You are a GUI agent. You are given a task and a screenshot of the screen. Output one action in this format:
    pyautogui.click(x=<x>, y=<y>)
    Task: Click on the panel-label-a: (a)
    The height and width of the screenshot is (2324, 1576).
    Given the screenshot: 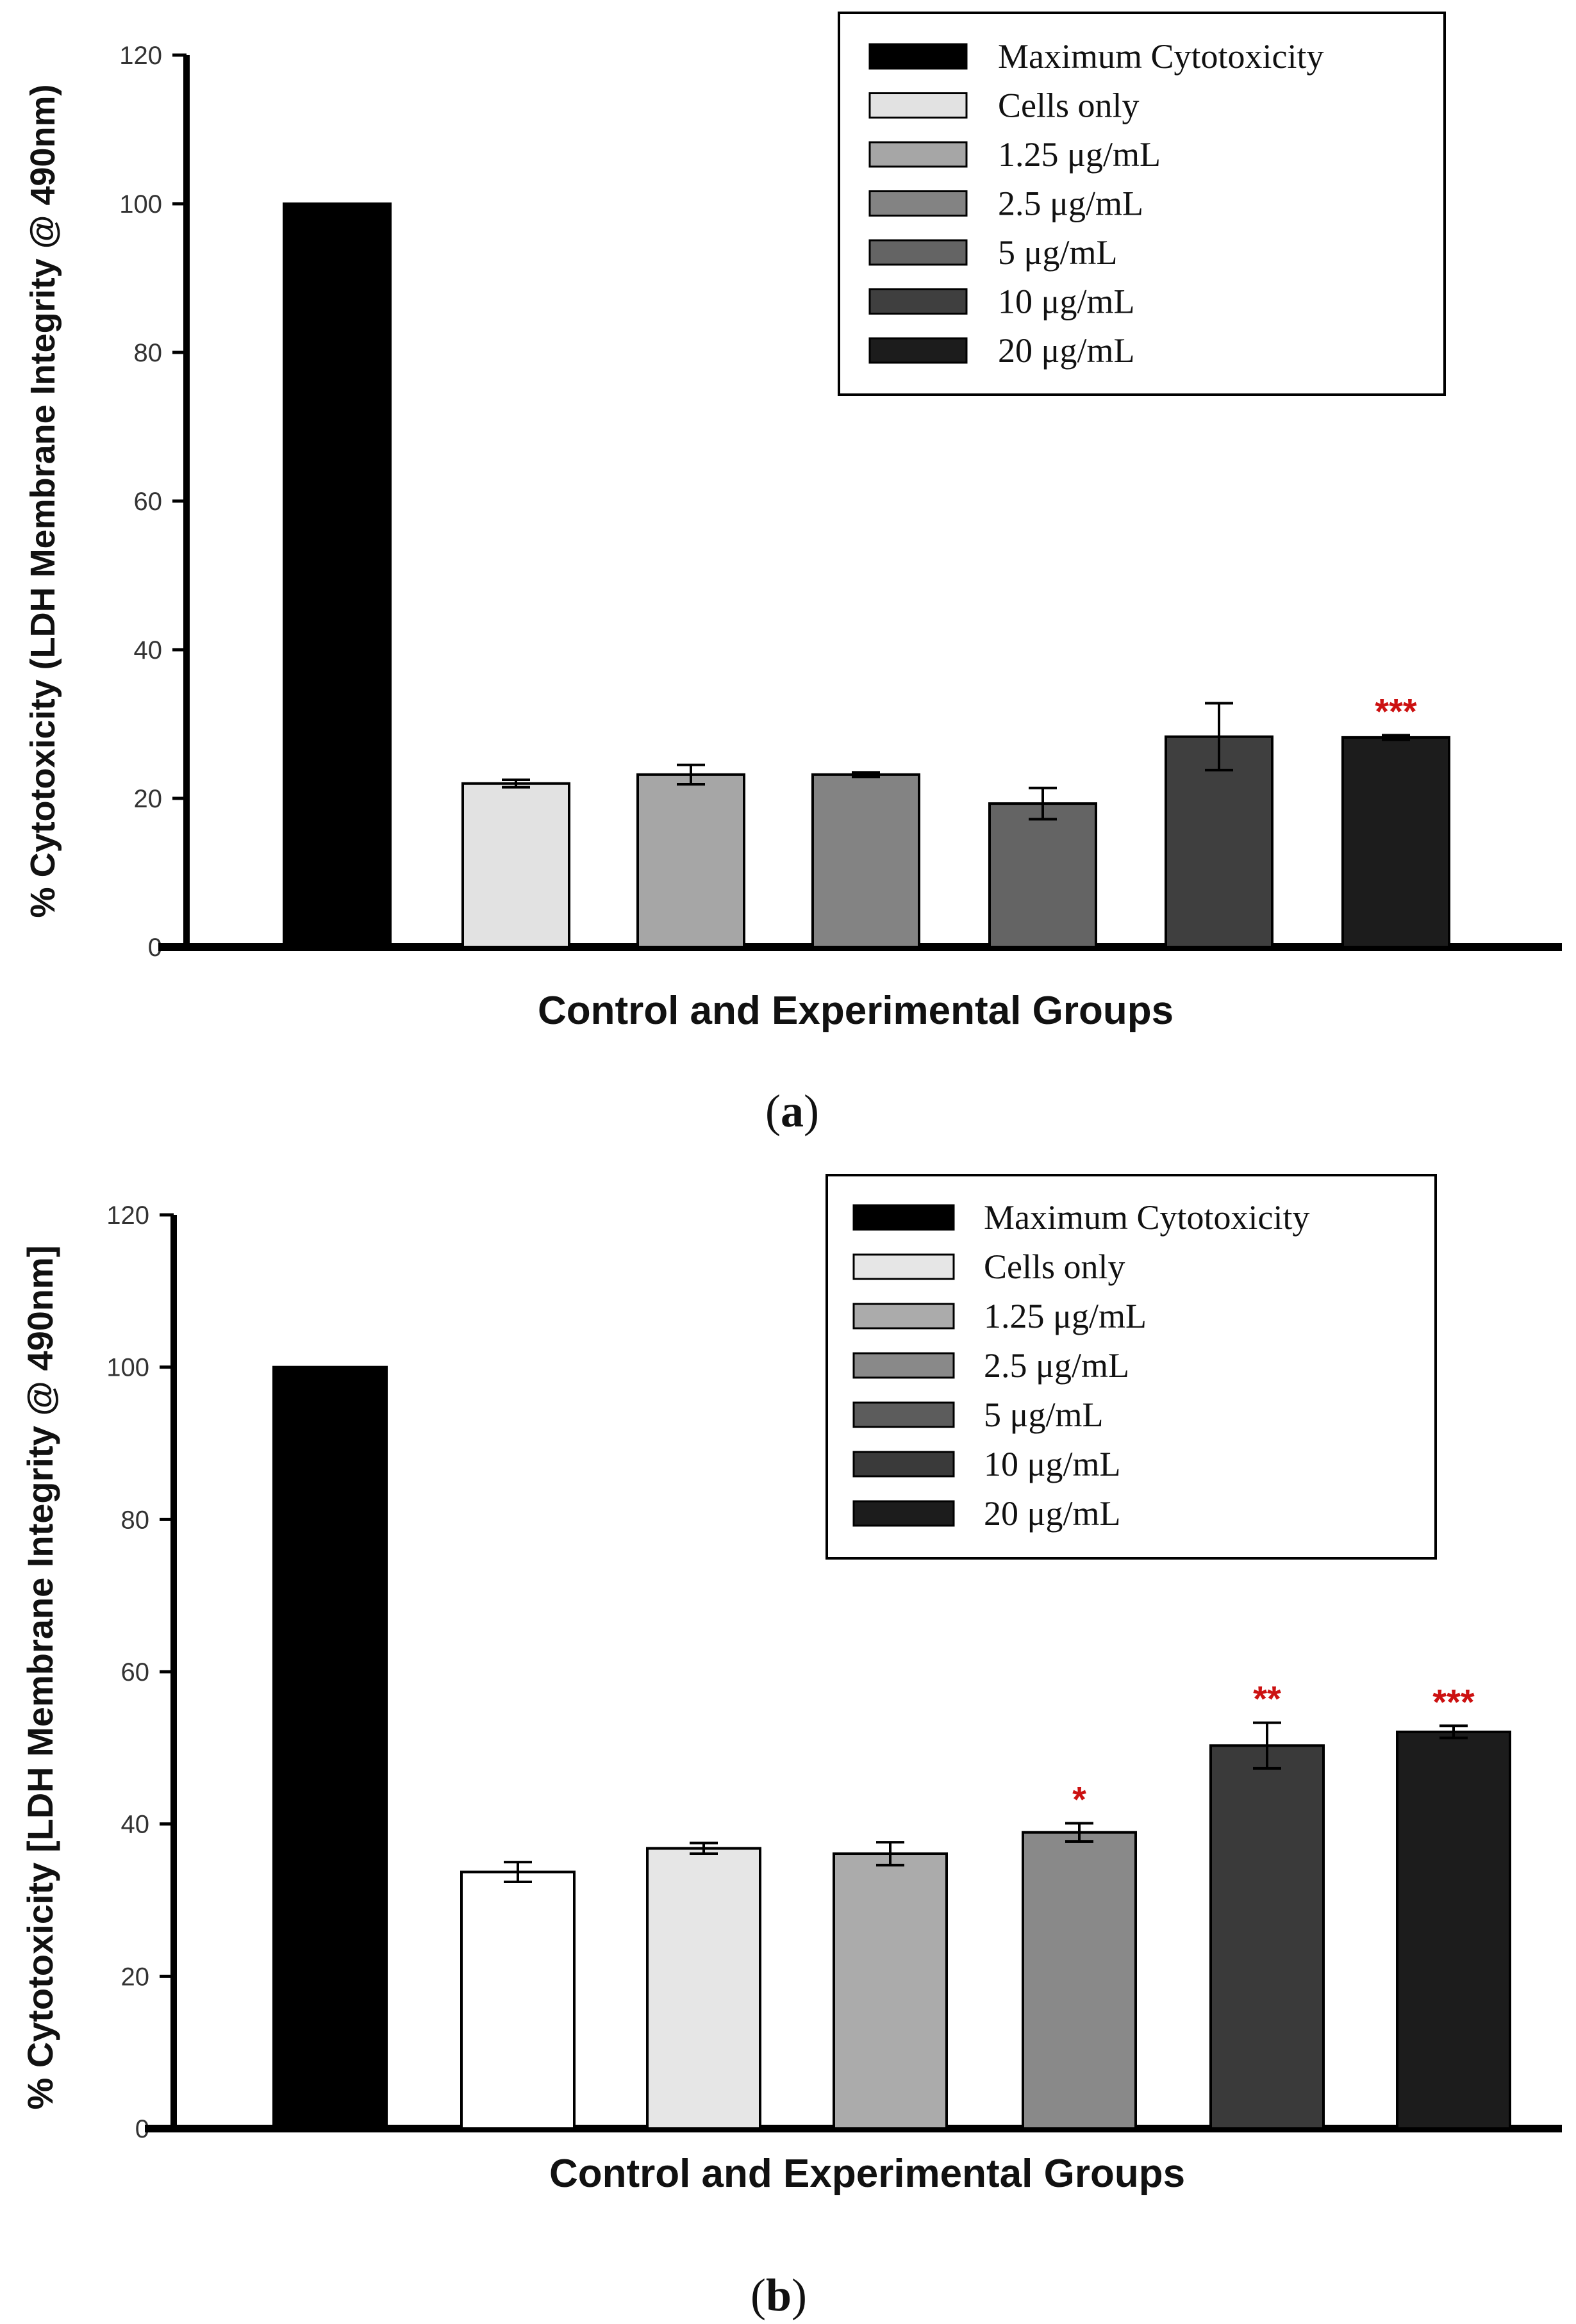 What is the action you would take?
    pyautogui.click(x=792, y=1111)
    